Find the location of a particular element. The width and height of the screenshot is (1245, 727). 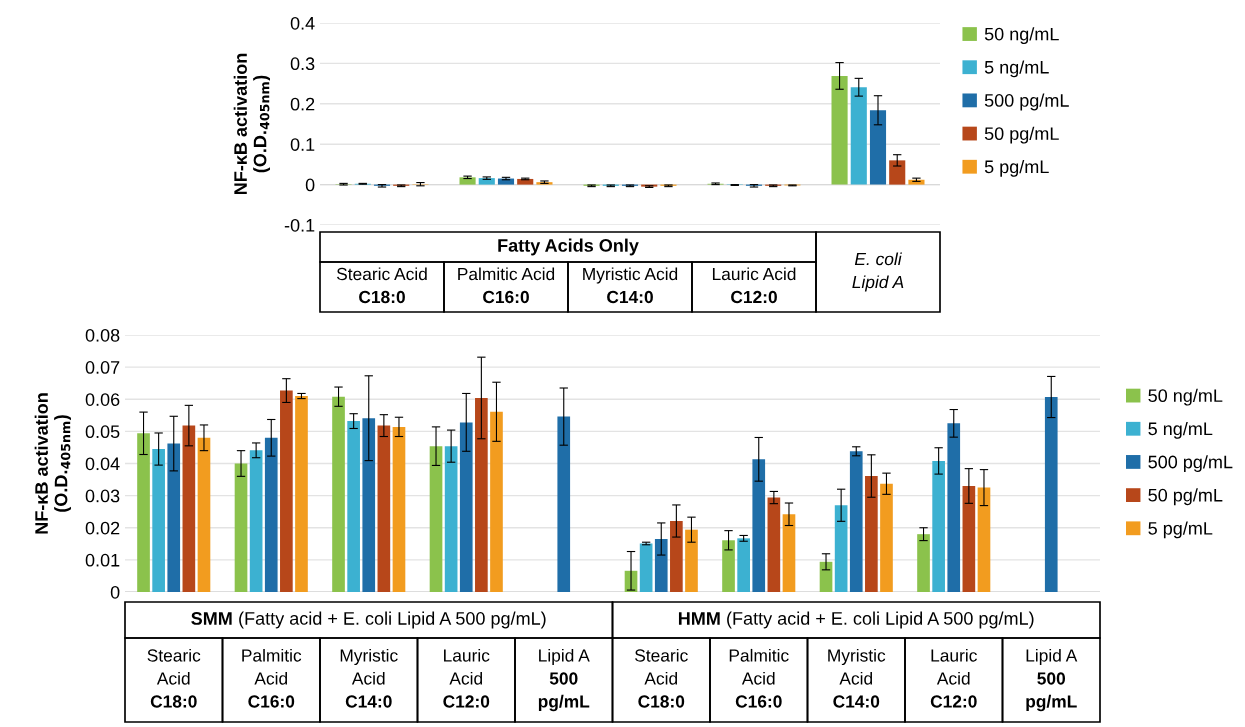

y-tick-label: 0.07 is located at coordinates (102, 367).